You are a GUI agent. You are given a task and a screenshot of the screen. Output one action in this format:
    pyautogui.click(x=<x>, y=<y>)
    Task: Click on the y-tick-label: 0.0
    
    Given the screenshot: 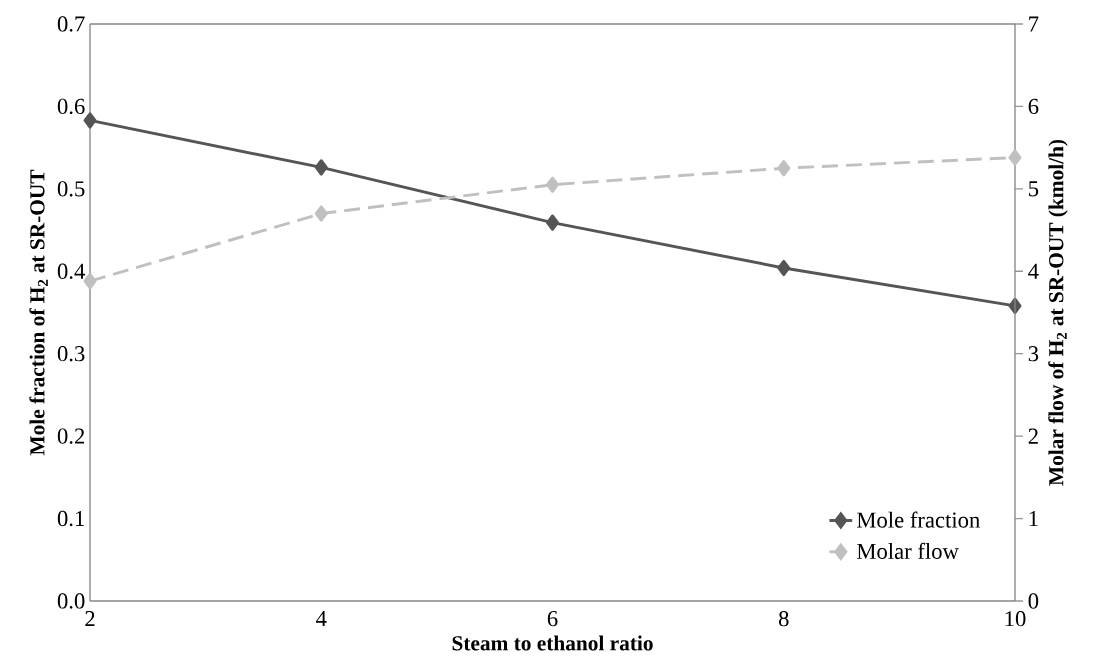 What is the action you would take?
    pyautogui.click(x=71, y=601)
    